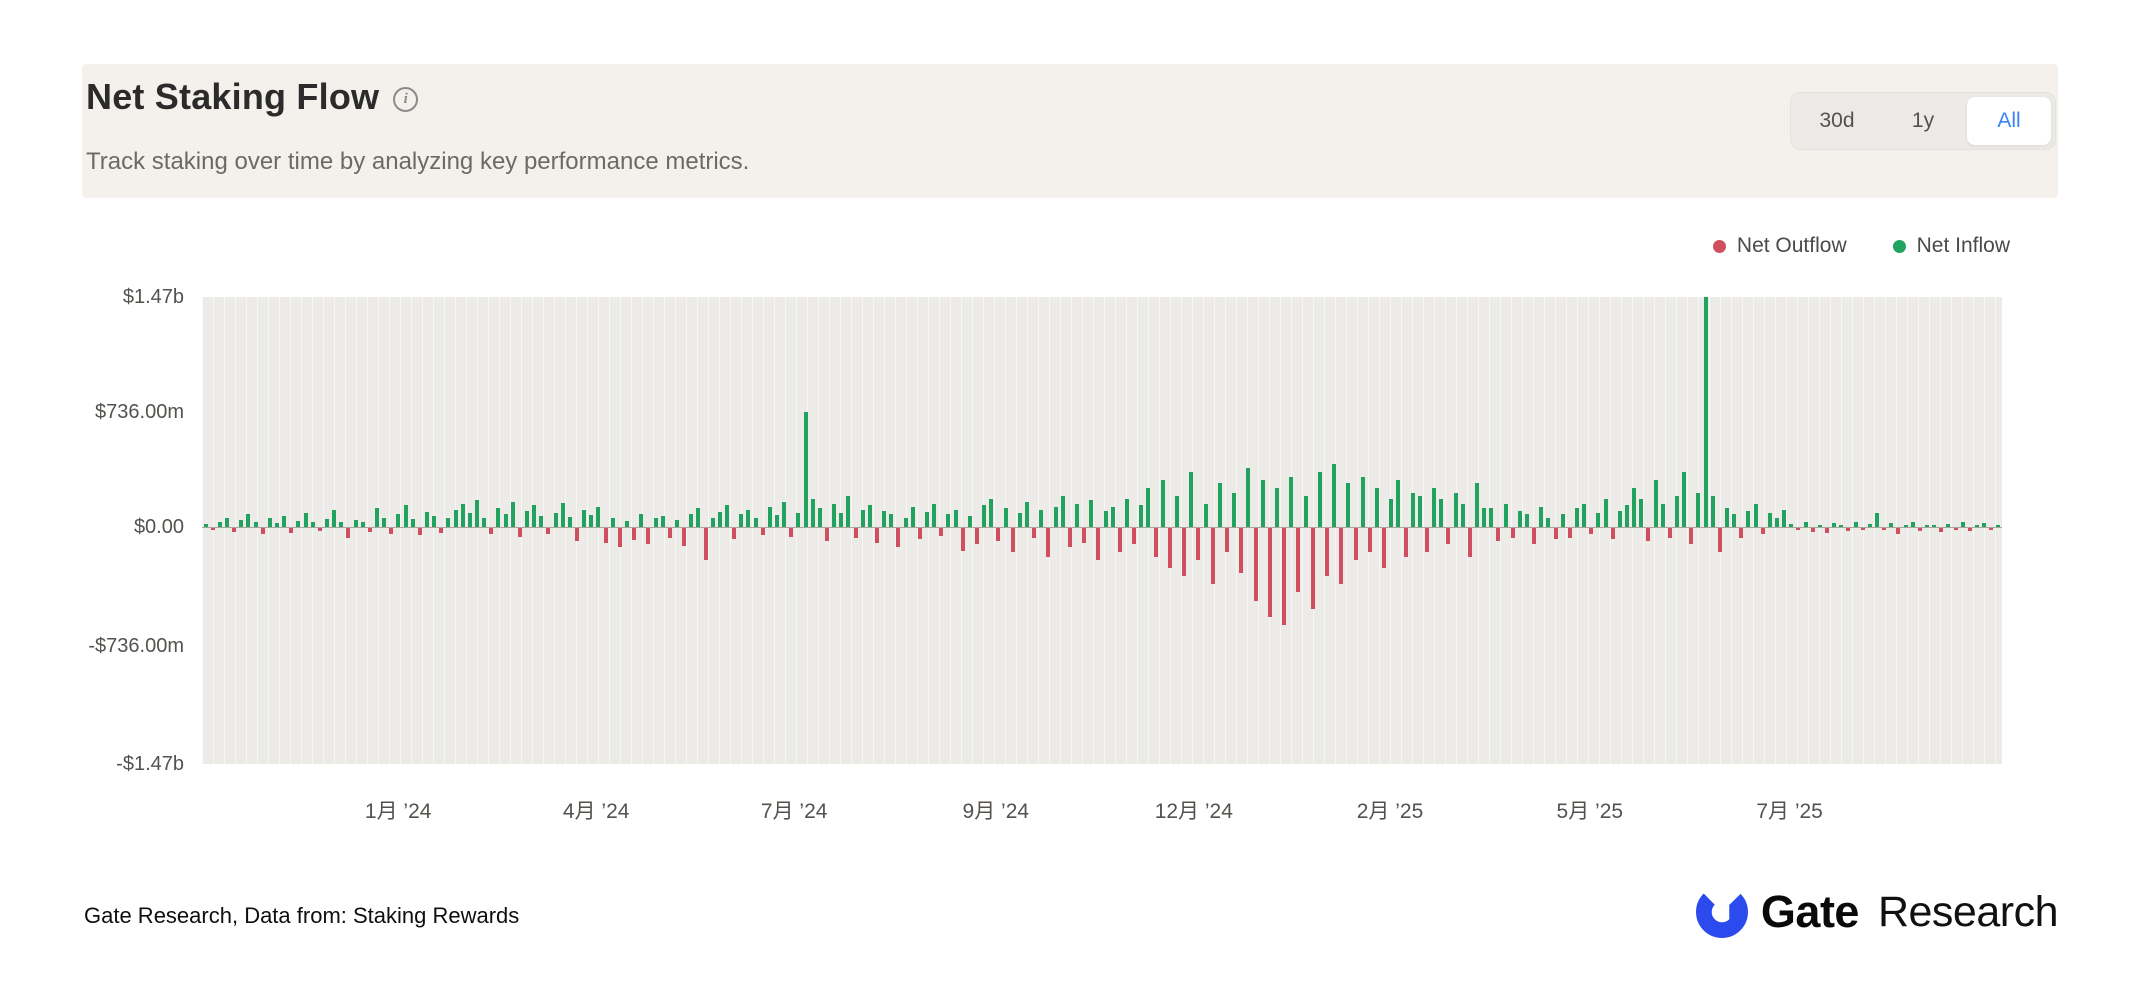 This screenshot has width=2140, height=986. Describe the element at coordinates (1951, 246) in the screenshot. I see `legend-item-net-inflow: Net Inflow` at that location.